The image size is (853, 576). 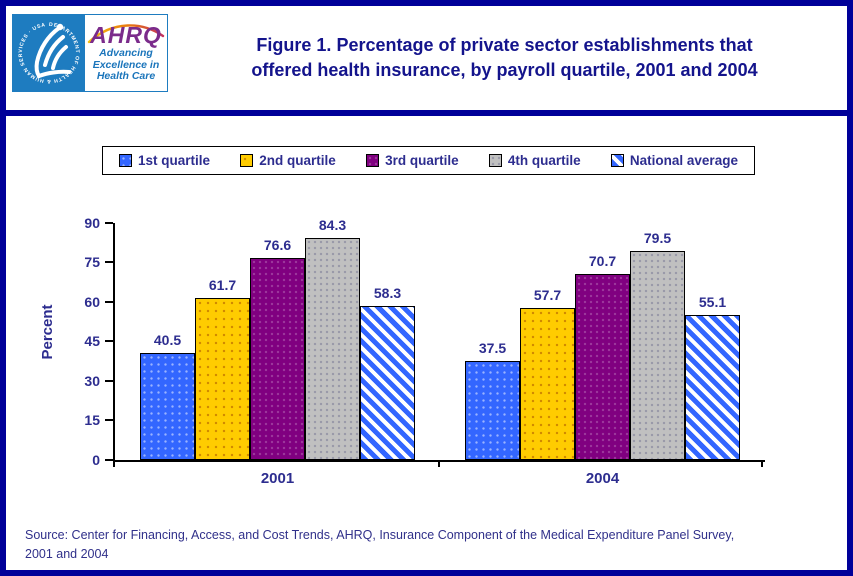 I want to click on legend-label: 1st quartile, so click(x=174, y=160).